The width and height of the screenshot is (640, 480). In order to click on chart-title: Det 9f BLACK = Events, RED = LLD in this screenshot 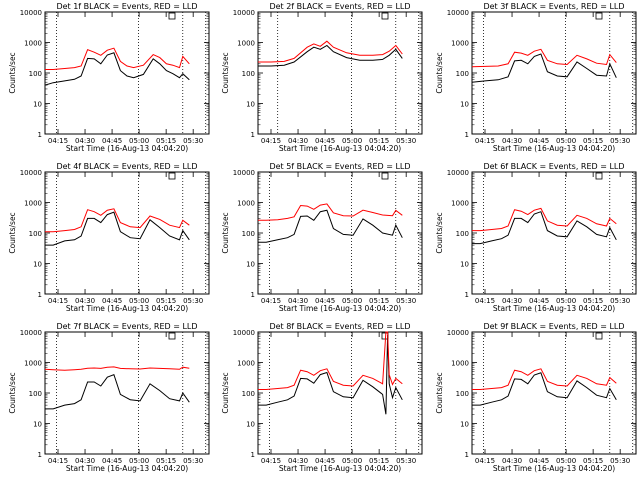, I will do `click(553, 326)`.